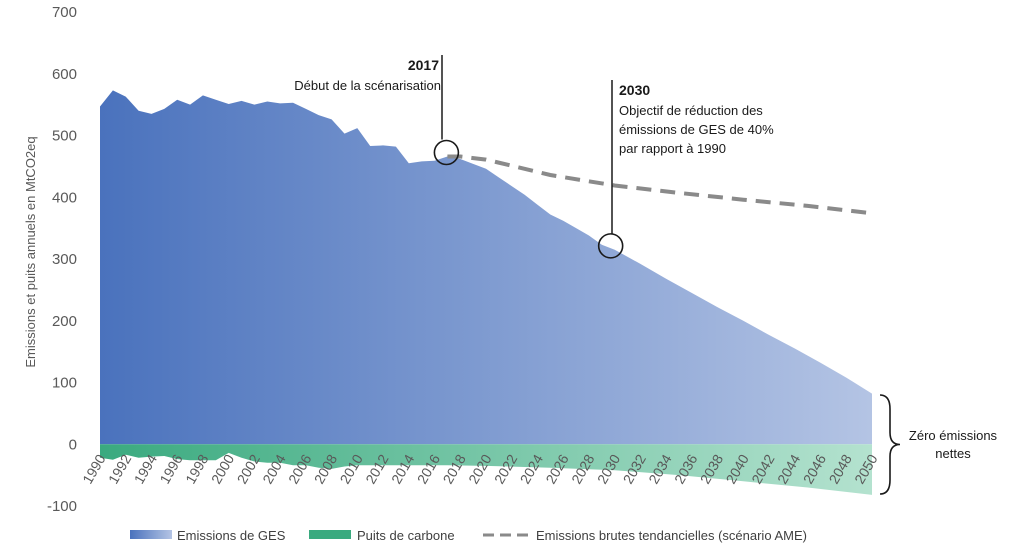 The height and width of the screenshot is (552, 1024). I want to click on y-tick-label: 0, so click(73, 444).